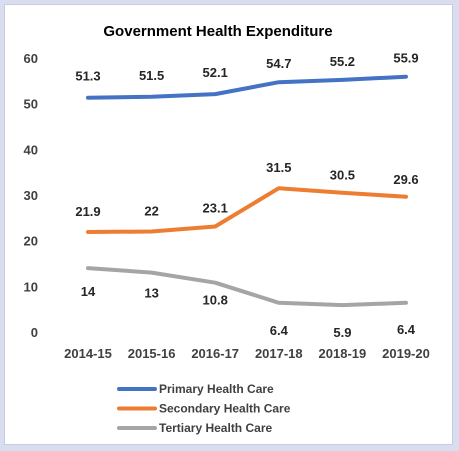 The width and height of the screenshot is (459, 451). Describe the element at coordinates (87, 211) in the screenshot. I see `data-label: 21.9` at that location.